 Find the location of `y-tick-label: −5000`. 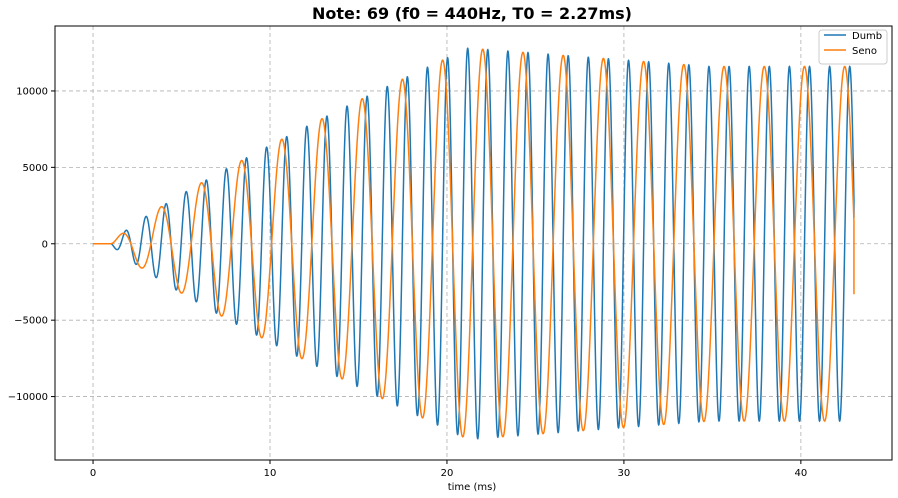

y-tick-label: −5000 is located at coordinates (31, 321).